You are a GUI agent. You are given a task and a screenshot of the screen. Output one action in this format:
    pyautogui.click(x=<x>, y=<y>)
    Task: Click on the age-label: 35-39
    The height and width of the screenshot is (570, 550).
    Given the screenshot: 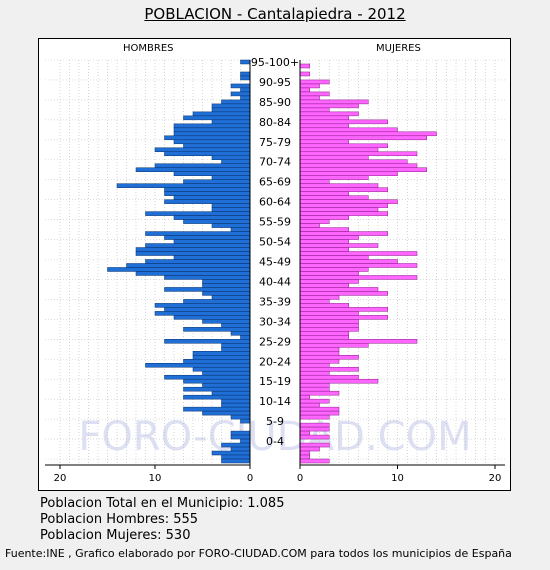 What is the action you would take?
    pyautogui.click(x=275, y=301)
    